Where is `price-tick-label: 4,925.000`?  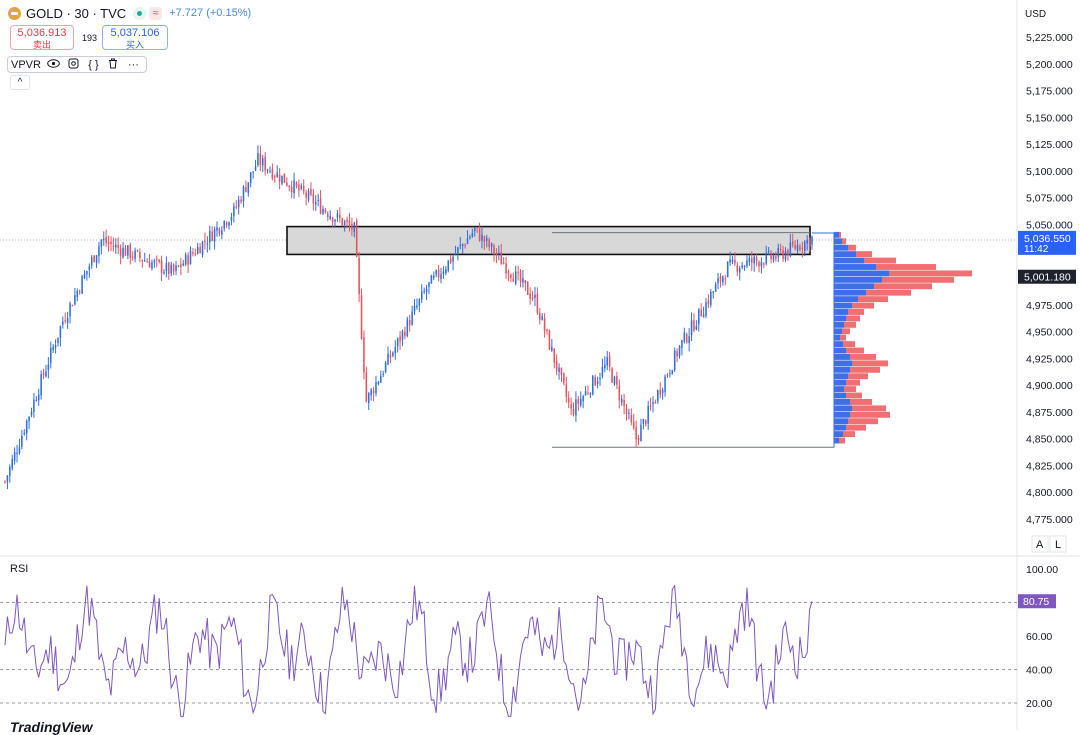
price-tick-label: 4,925.000 is located at coordinates (1049, 359).